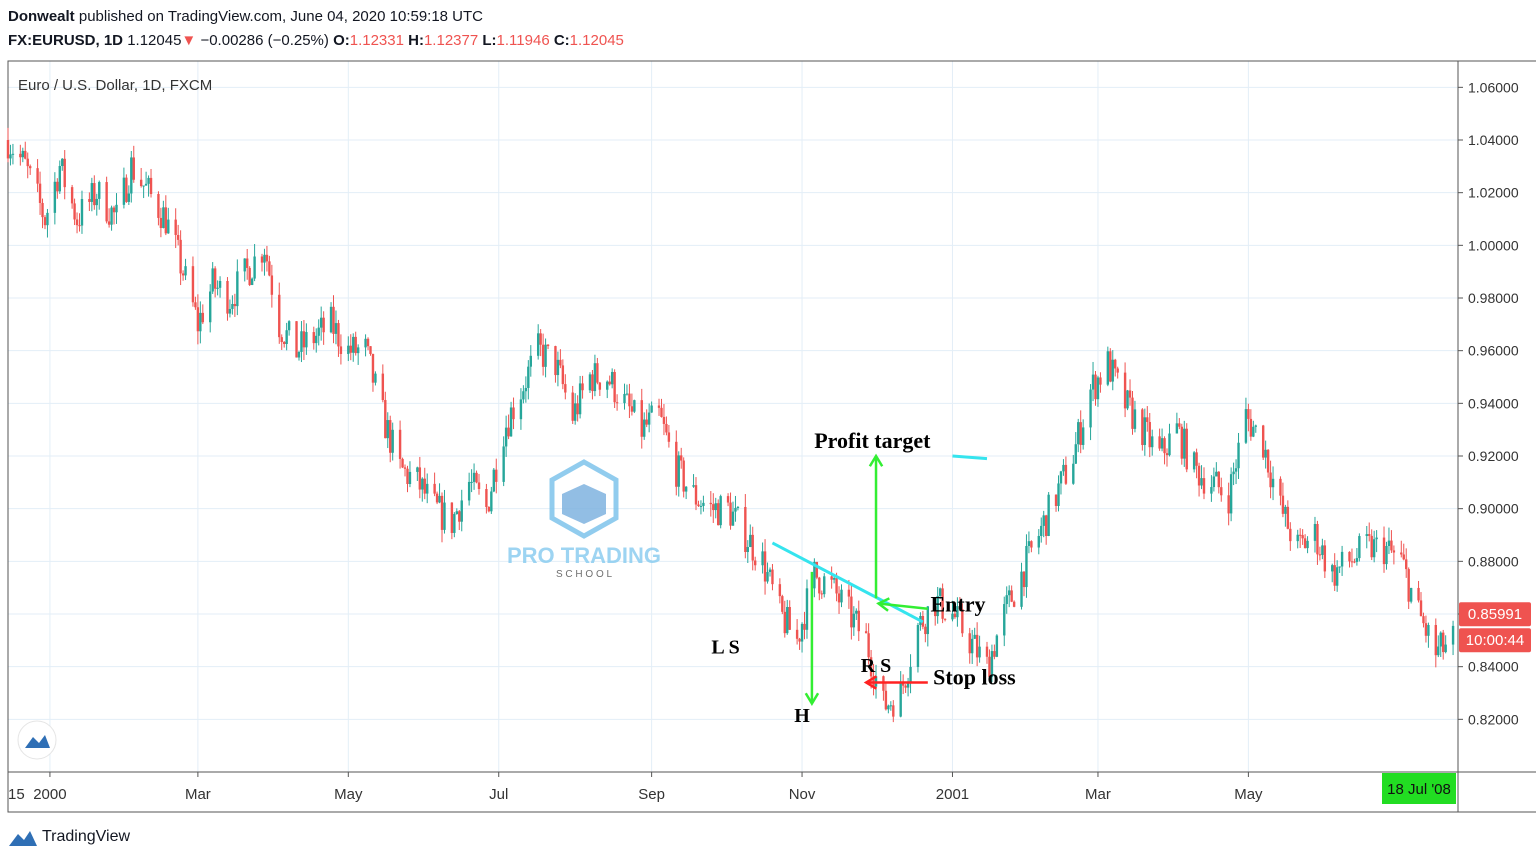 The image size is (1536, 864). Describe the element at coordinates (37, 740) in the screenshot. I see `tv-logo-button` at that location.